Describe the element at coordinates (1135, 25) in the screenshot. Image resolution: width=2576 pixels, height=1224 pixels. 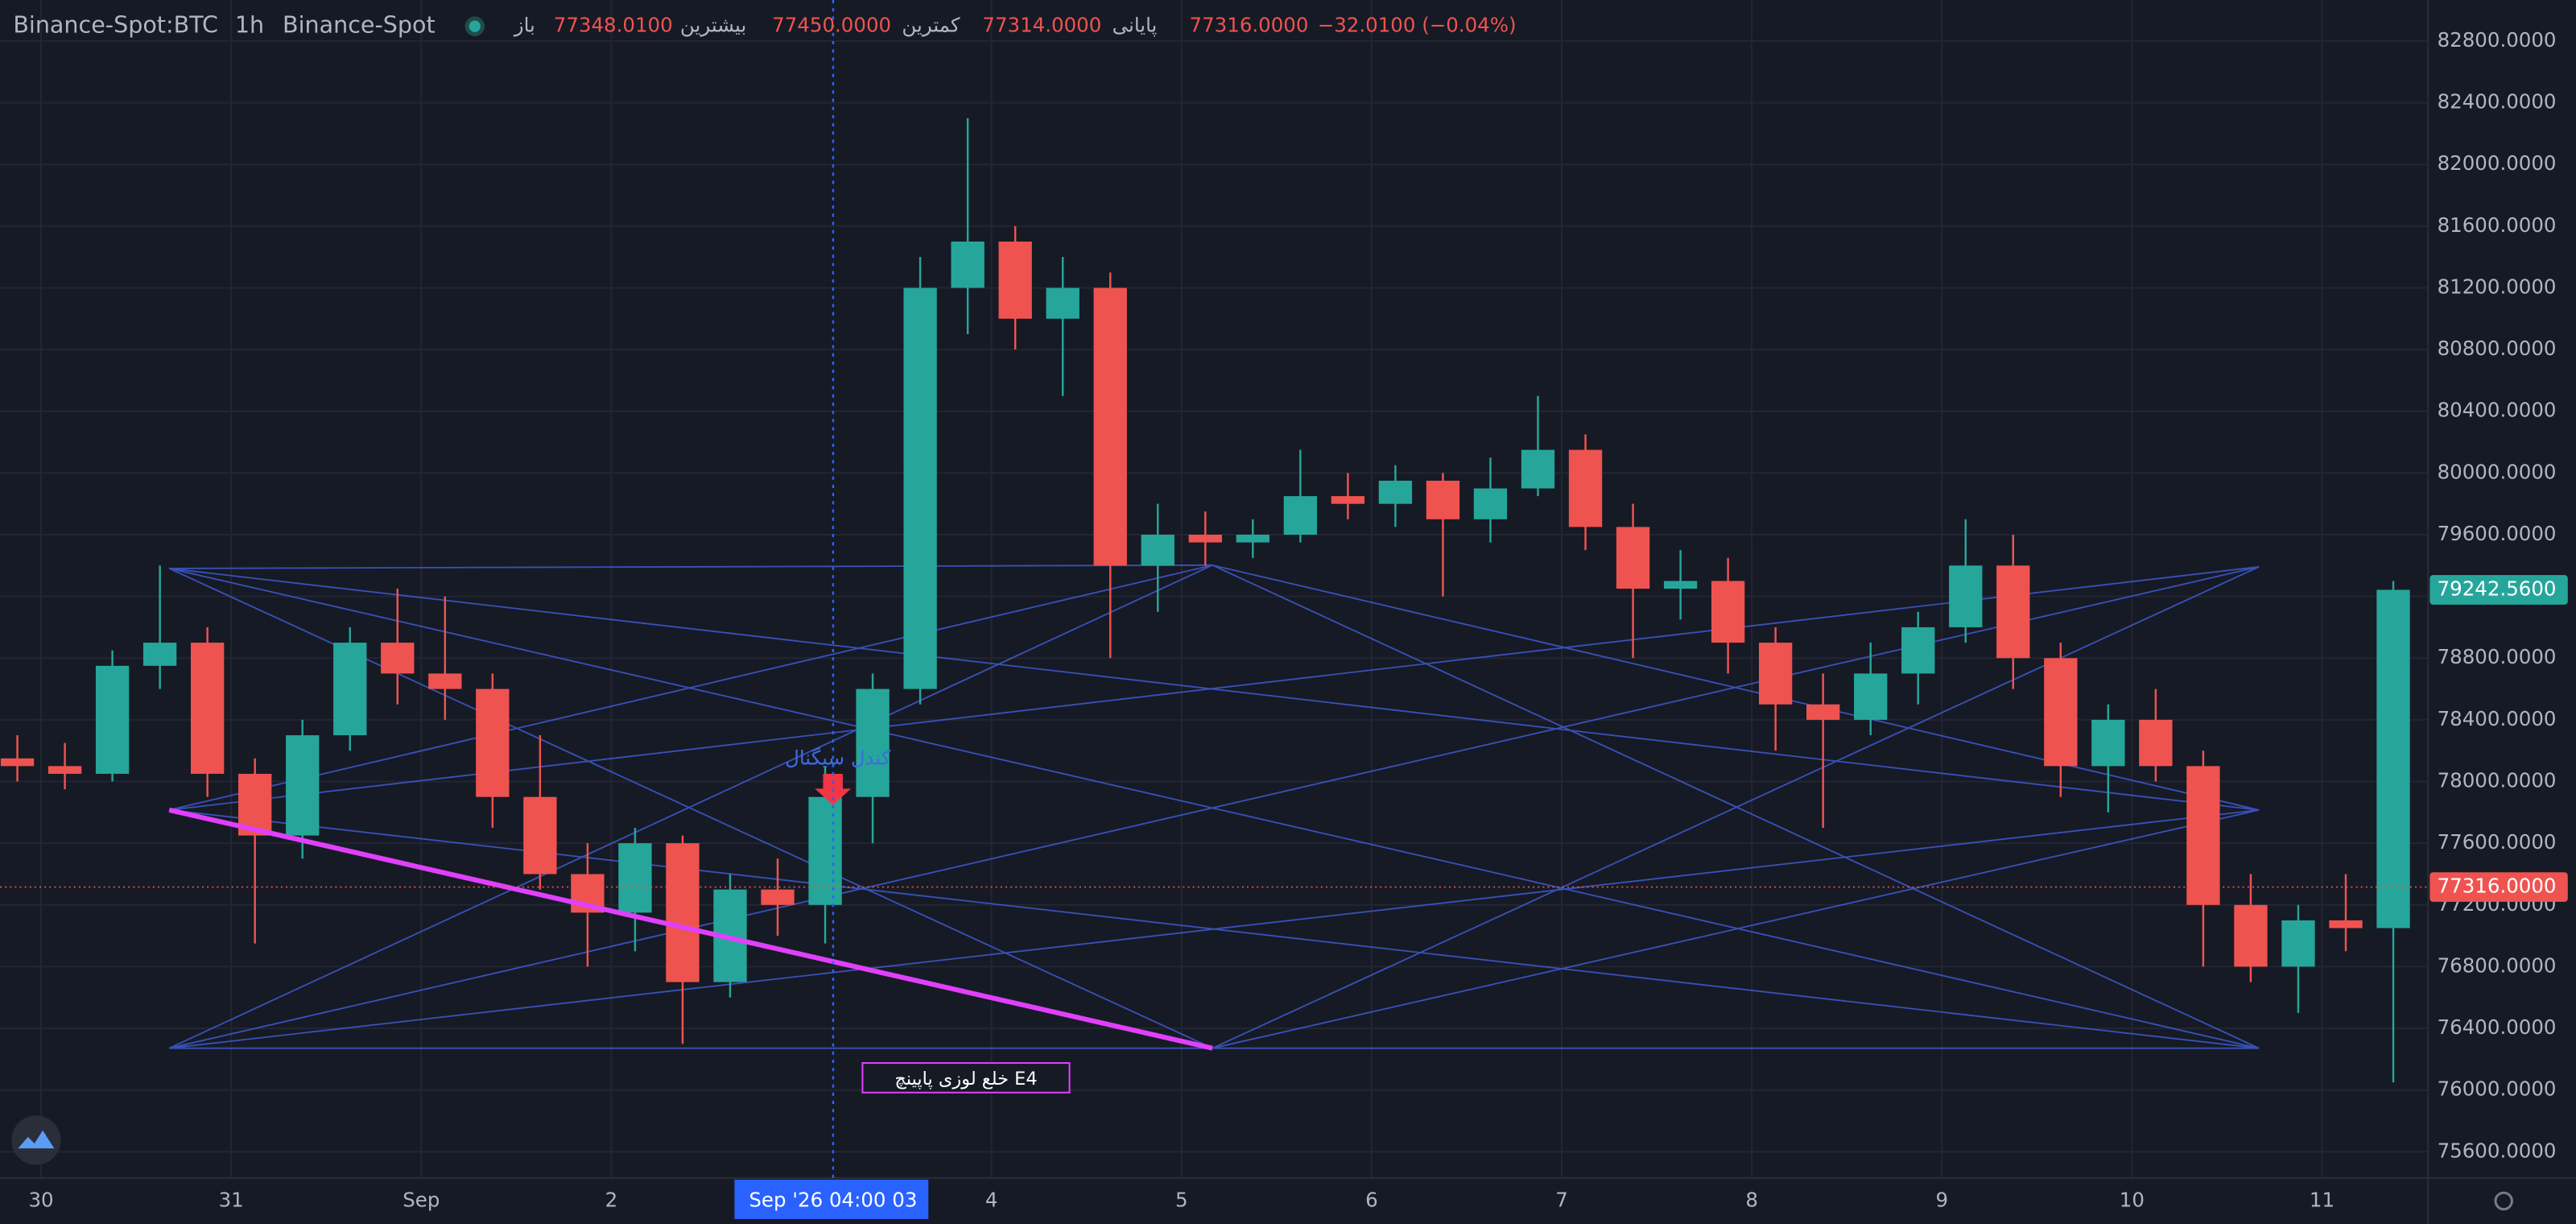
I see `close-label: پایانی` at that location.